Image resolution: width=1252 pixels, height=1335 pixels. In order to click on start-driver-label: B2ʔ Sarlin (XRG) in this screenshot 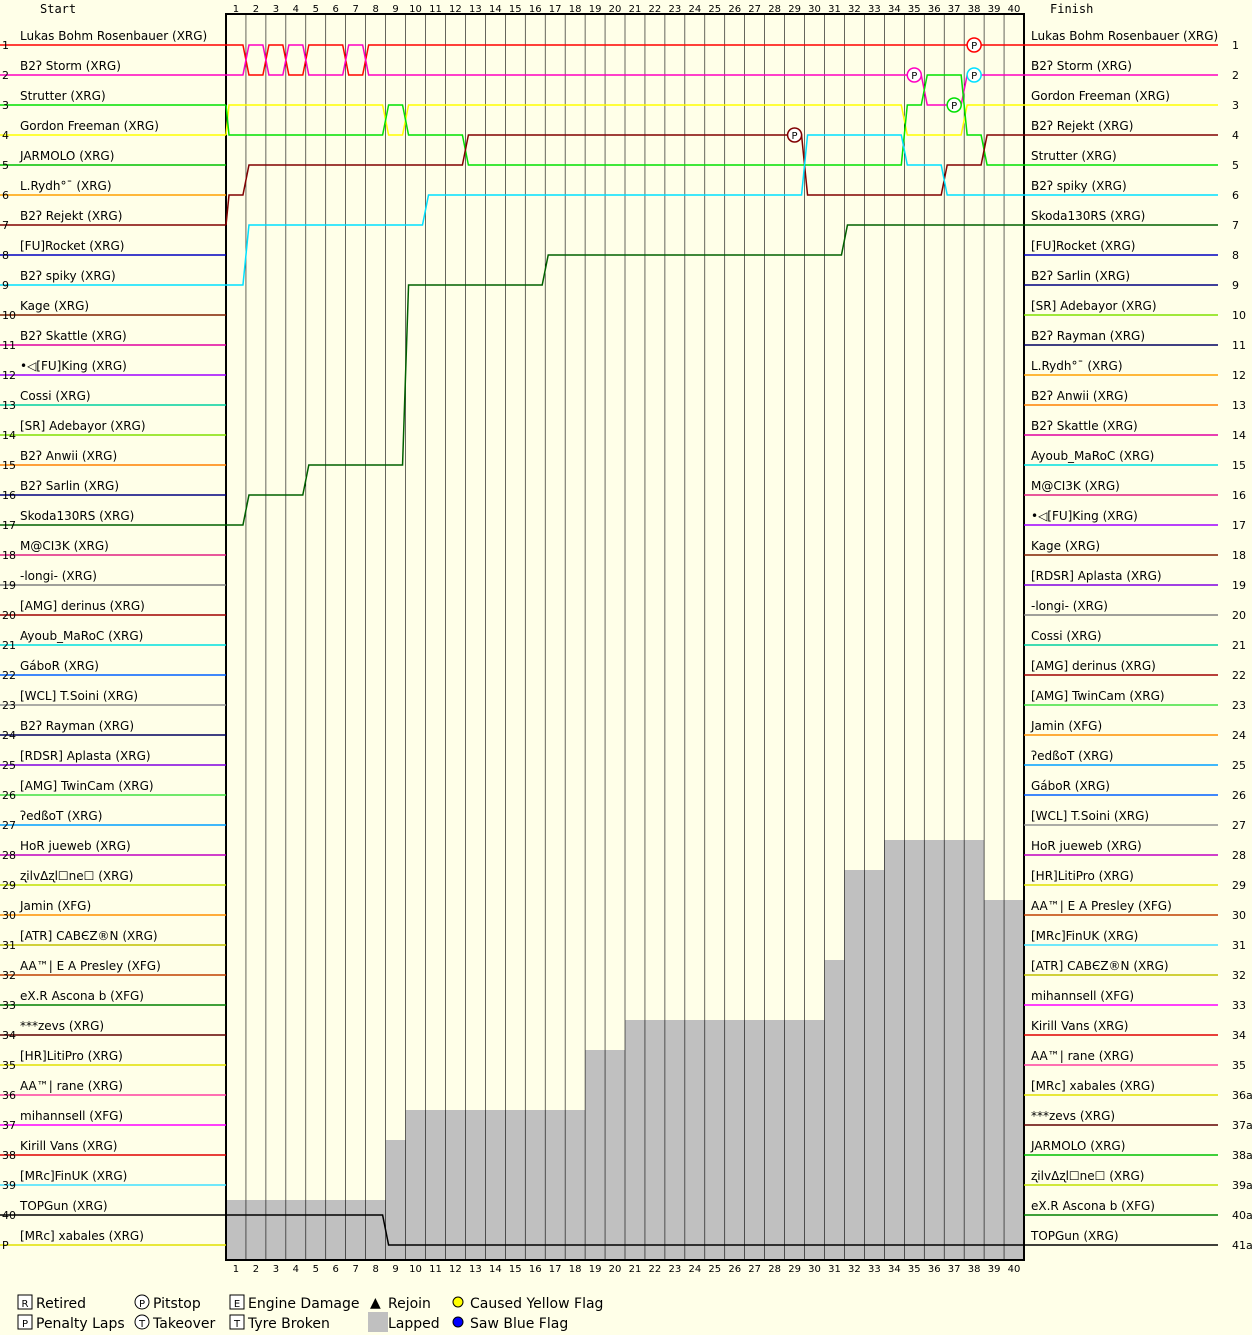, I will do `click(69, 486)`.